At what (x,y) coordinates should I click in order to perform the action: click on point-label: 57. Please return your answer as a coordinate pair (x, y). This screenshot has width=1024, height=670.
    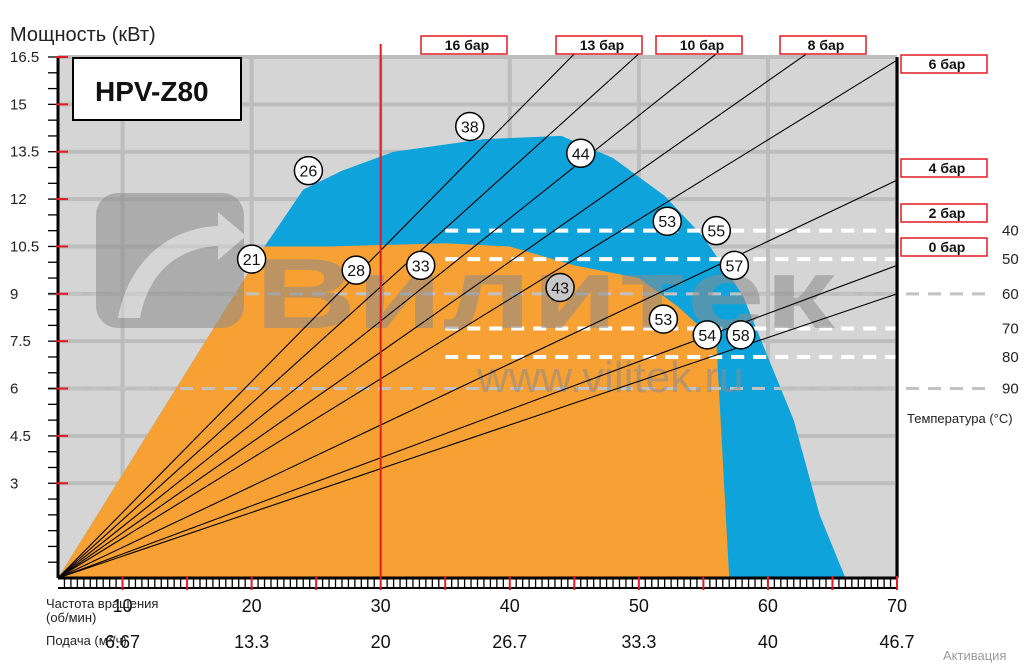
    Looking at the image, I should click on (734, 265).